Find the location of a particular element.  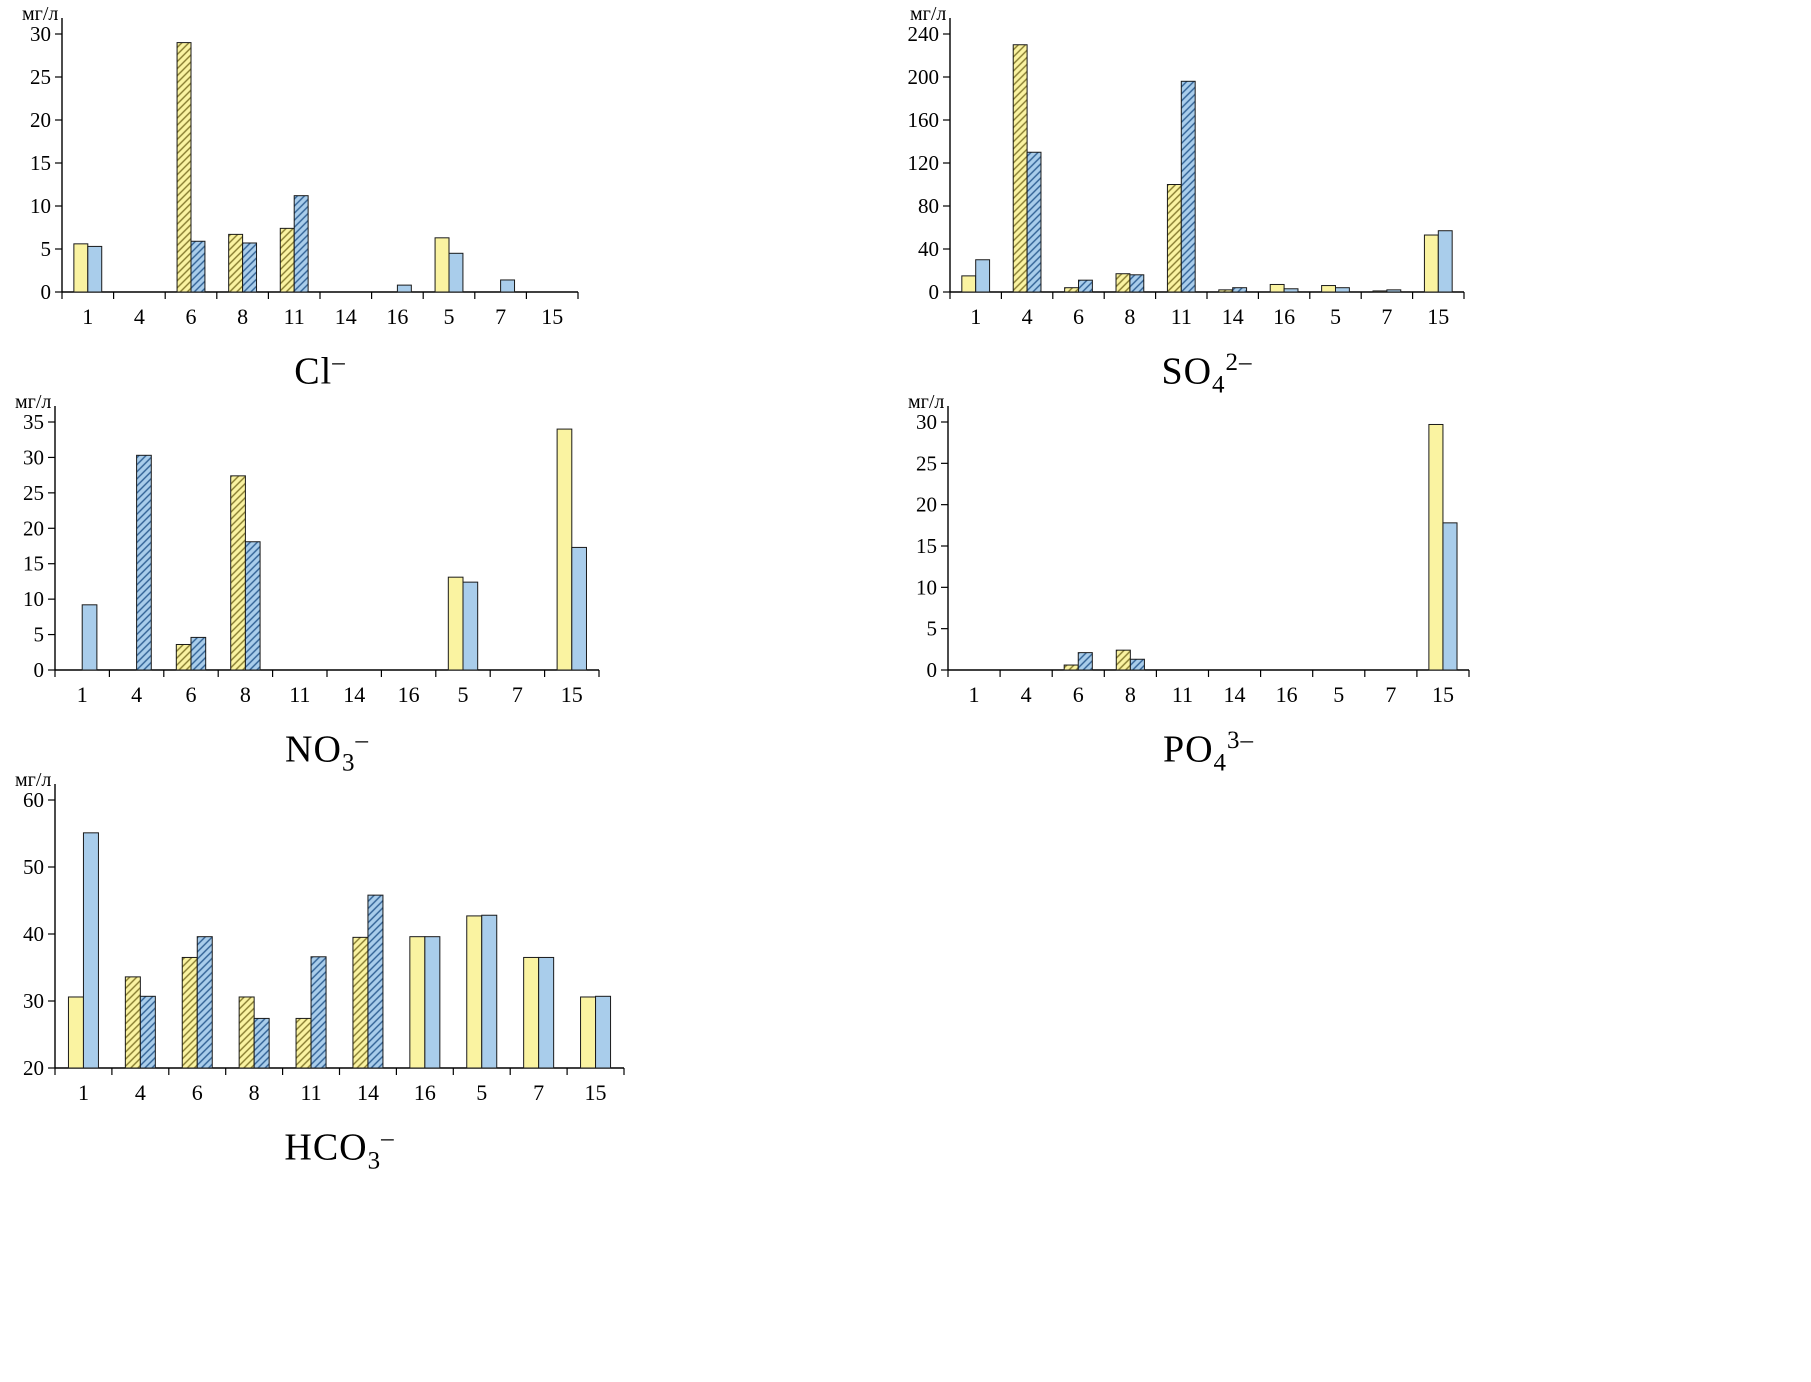

chart-cl: 0 5 10 15 20 25 30 1 4 6 8 11 14 16 5 7 15 мг/л Cl– is located at coordinates (299, 201).